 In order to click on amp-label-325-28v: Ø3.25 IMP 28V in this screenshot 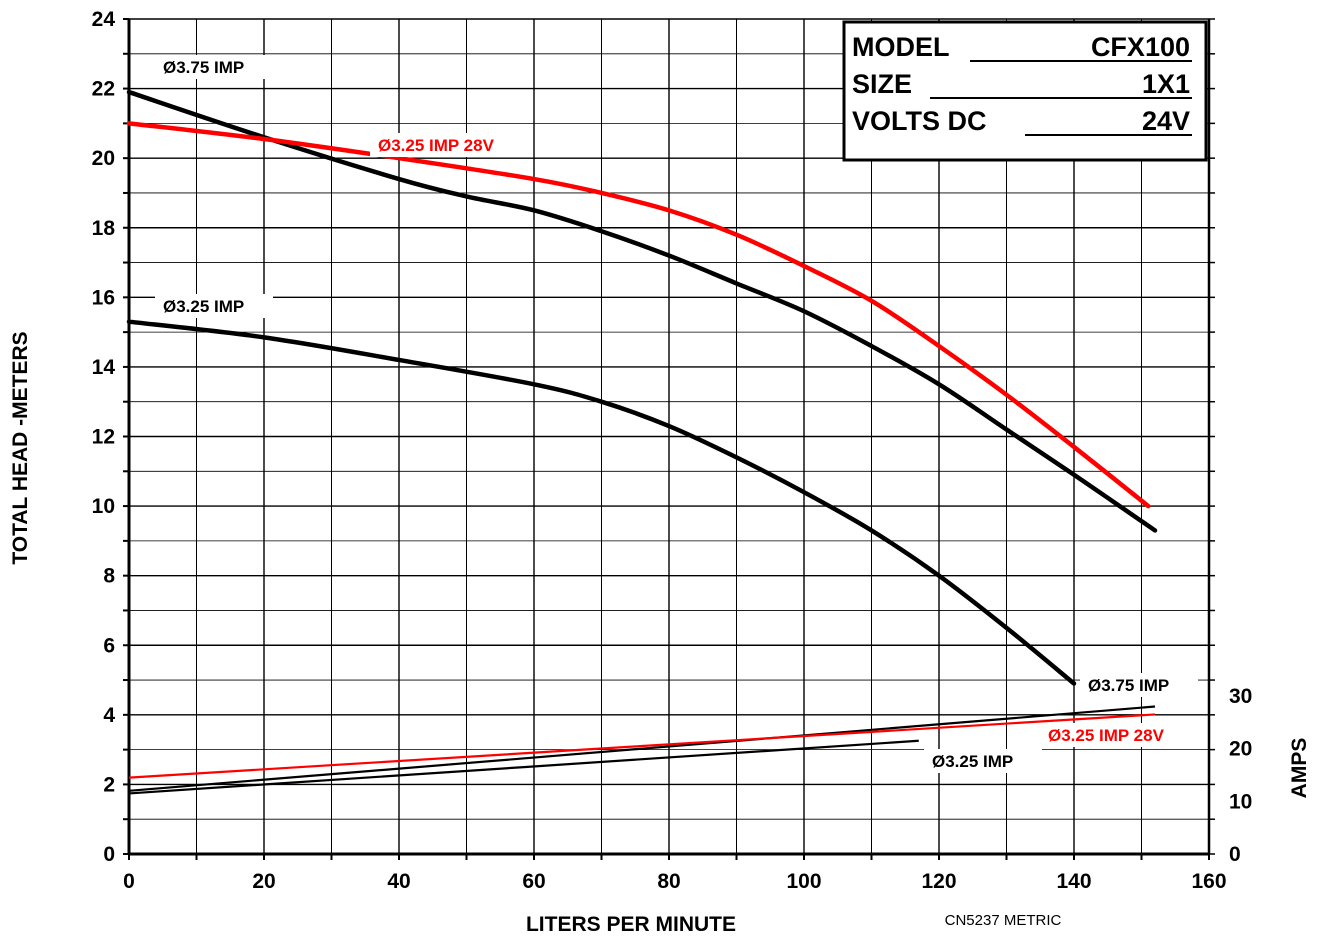, I will do `click(1120, 735)`.